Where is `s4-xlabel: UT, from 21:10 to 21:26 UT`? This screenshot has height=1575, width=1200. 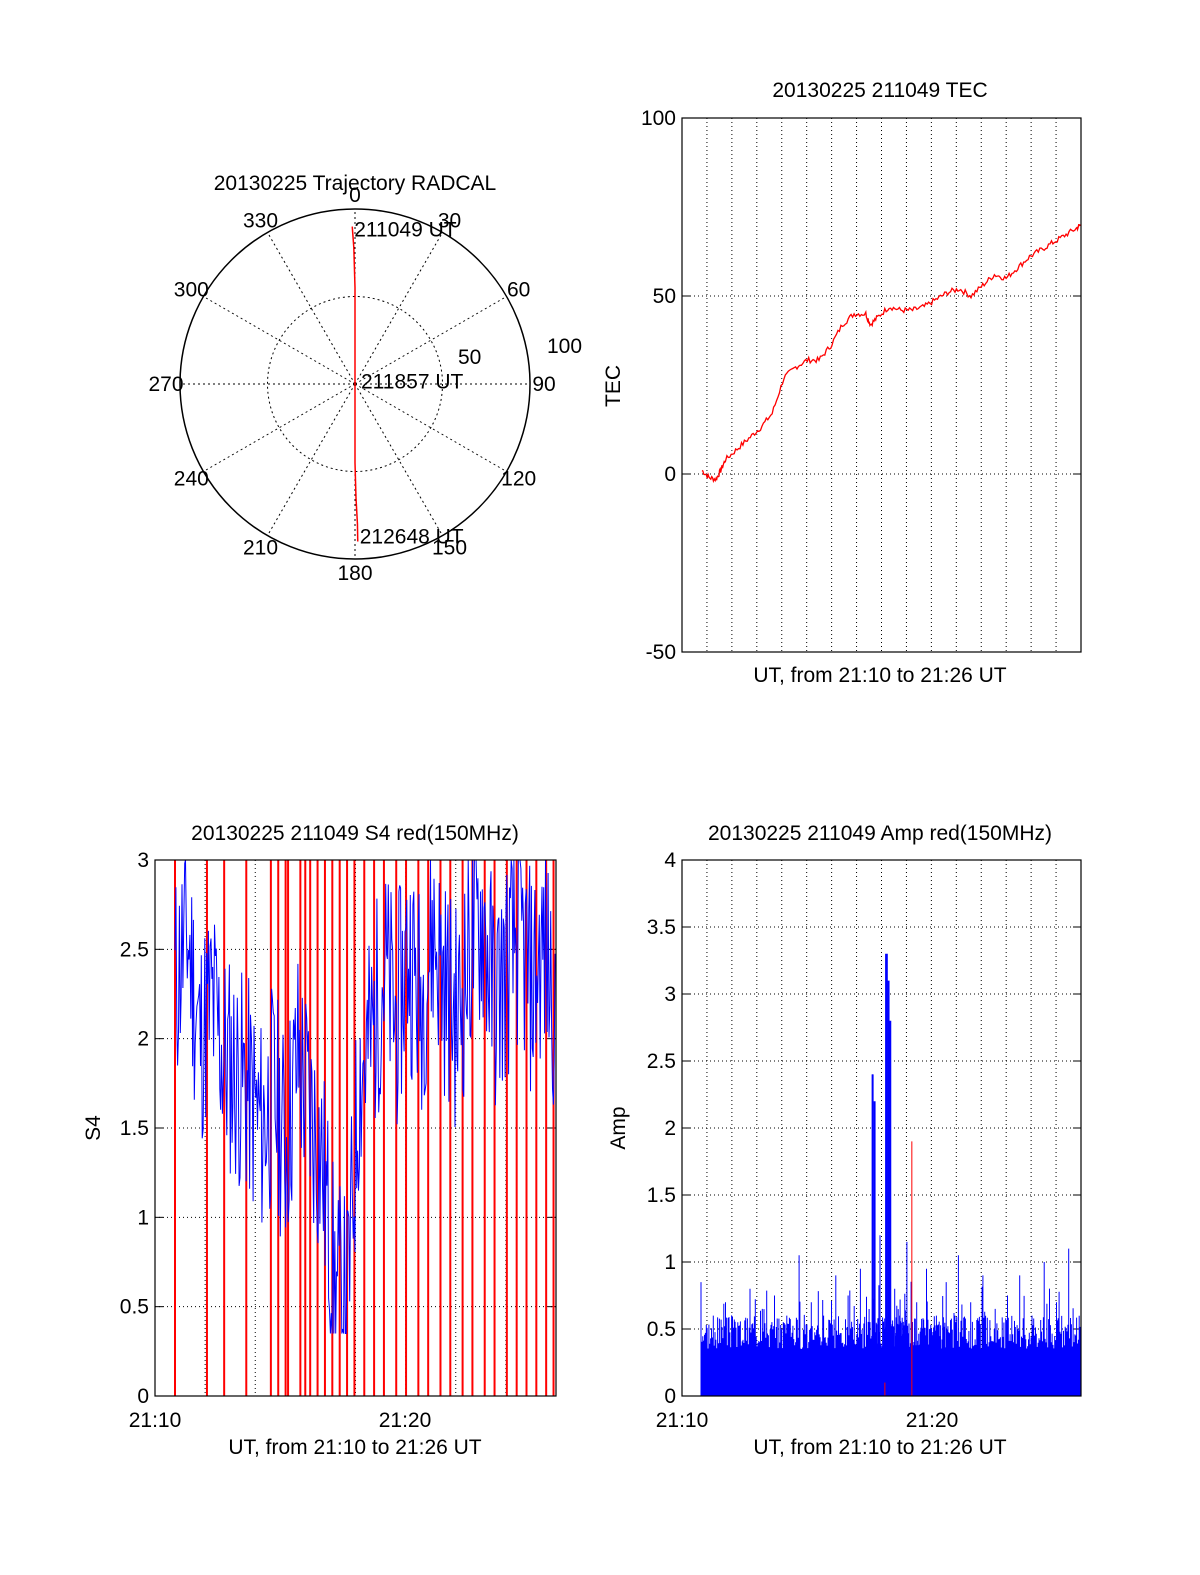 s4-xlabel: UT, from 21:10 to 21:26 UT is located at coordinates (354, 1447).